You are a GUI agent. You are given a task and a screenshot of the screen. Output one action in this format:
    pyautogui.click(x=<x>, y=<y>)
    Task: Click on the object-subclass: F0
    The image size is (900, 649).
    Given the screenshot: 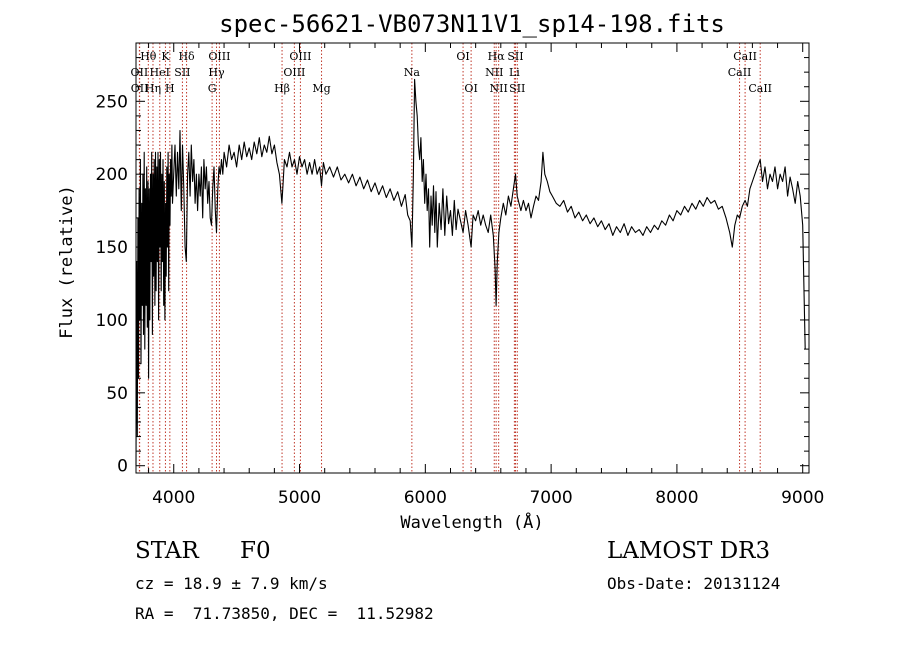 What is the action you would take?
    pyautogui.click(x=255, y=551)
    